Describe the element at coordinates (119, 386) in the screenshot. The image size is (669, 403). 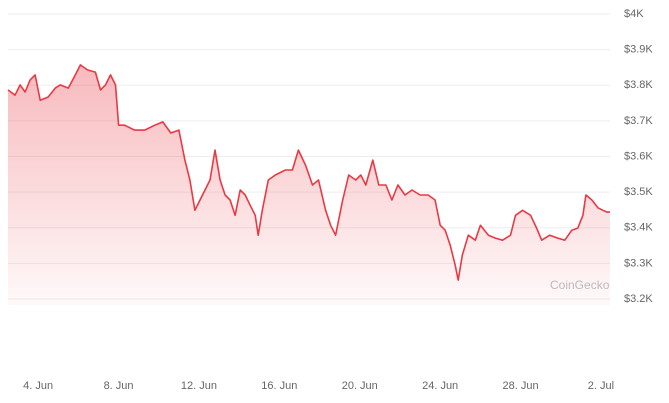
I see `x-tick-label: 8. Jun` at that location.